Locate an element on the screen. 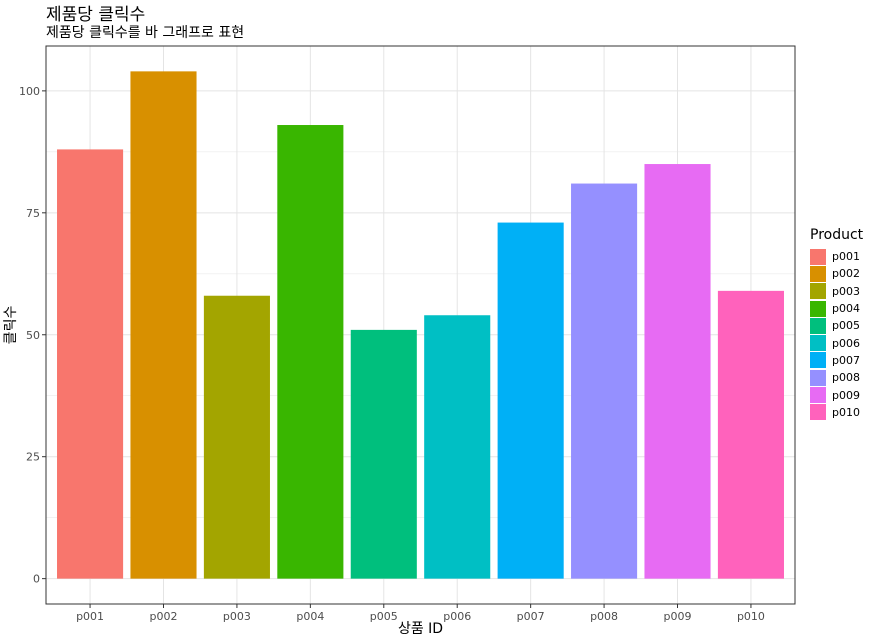  x-axis-title: 상품 ID is located at coordinates (420, 629).